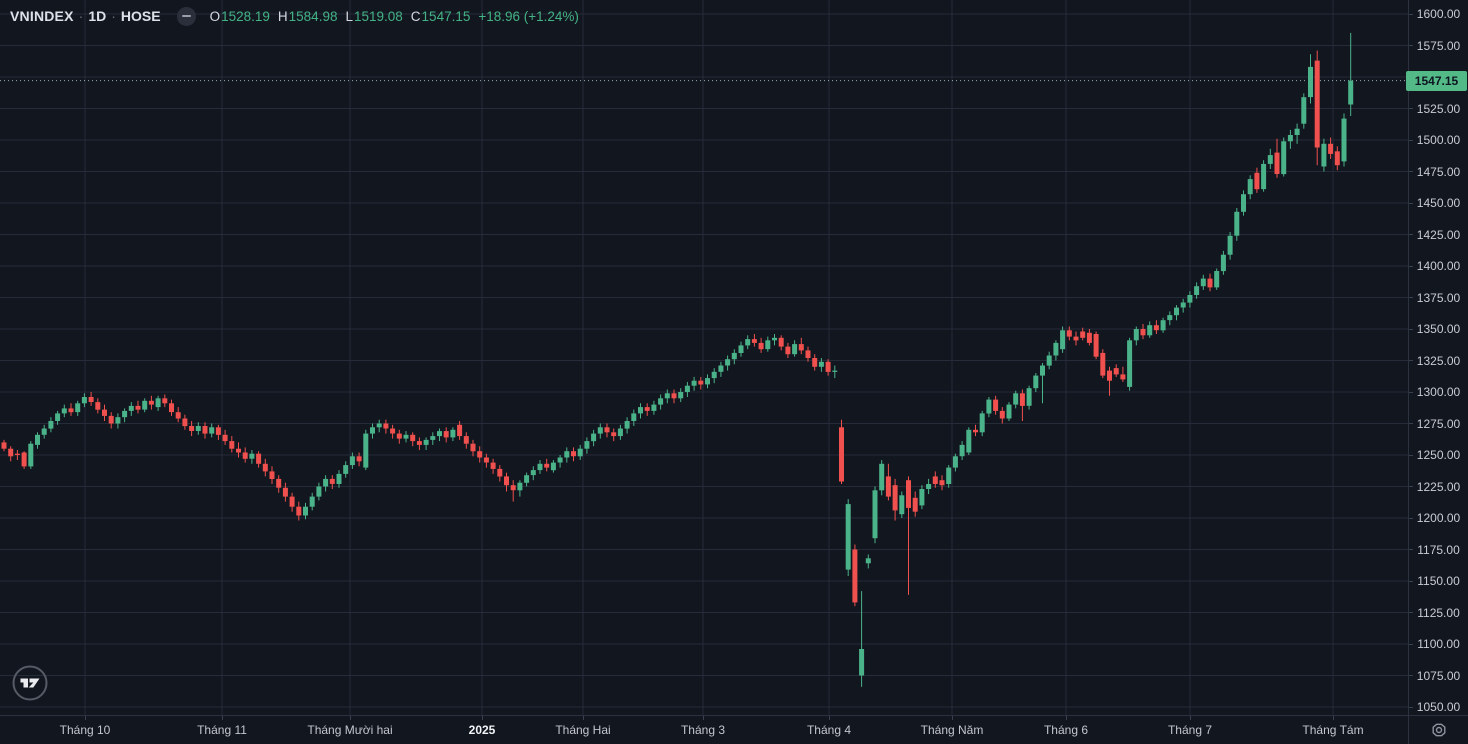 The height and width of the screenshot is (744, 1468). What do you see at coordinates (1438, 266) in the screenshot?
I see `price-tick-label: 1400.00` at bounding box center [1438, 266].